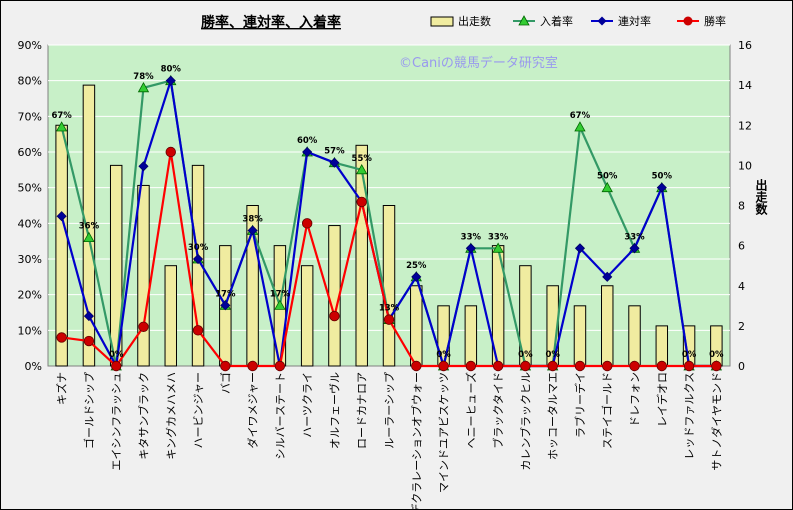  I want to click on x-category-label: キズナ, so click(62, 388).